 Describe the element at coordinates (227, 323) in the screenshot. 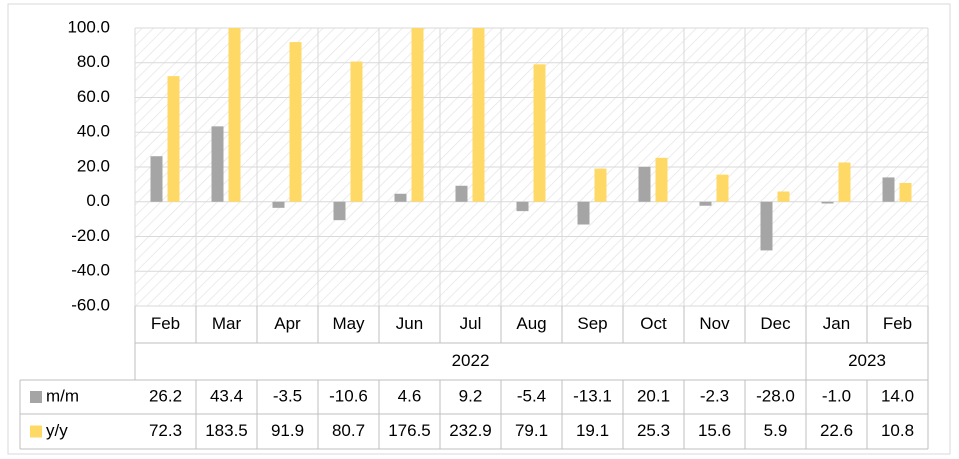

I see `x-tick-label: Mar` at that location.